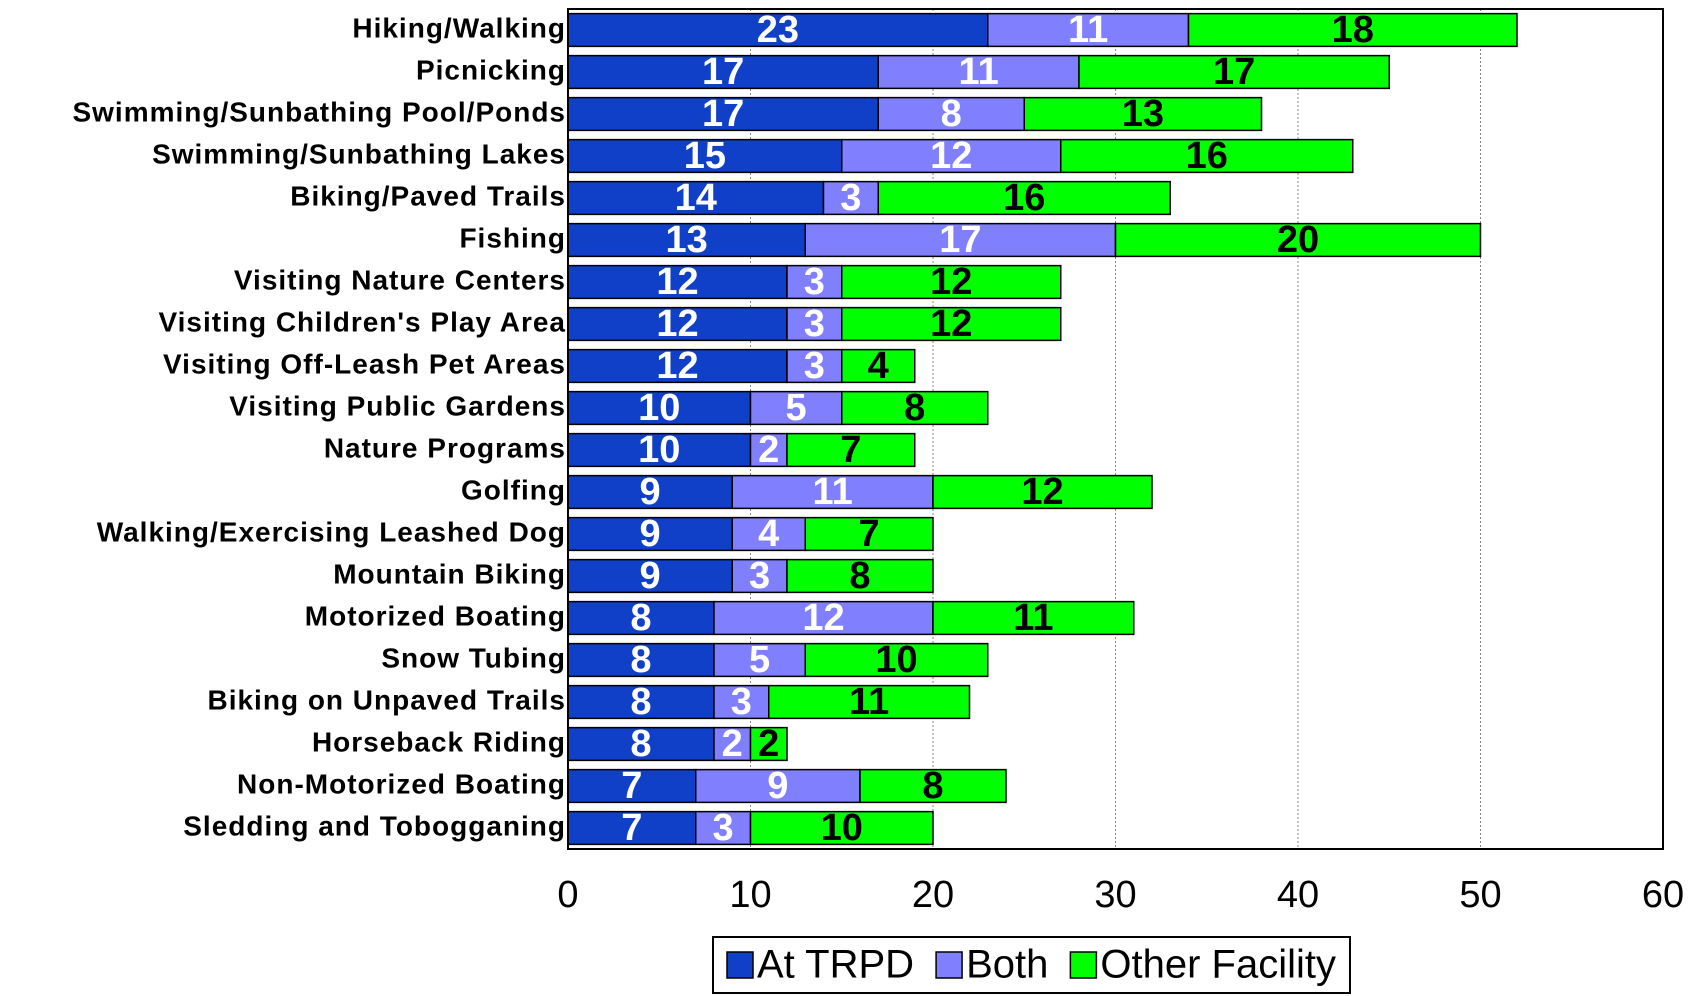 This screenshot has width=1698, height=996. I want to click on legend-box, so click(1031, 965).